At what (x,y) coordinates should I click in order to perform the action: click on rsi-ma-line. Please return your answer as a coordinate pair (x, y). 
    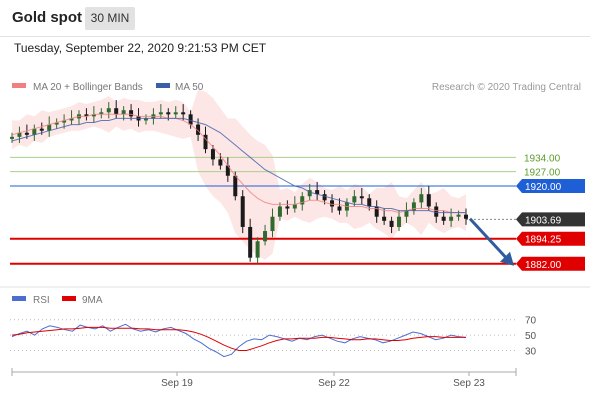
    Looking at the image, I should click on (238, 338).